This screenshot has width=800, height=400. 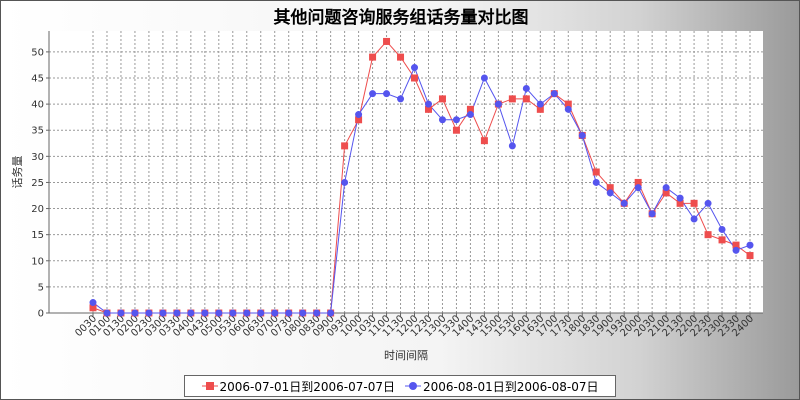 I want to click on y-tick-label: 35, so click(x=37, y=131).